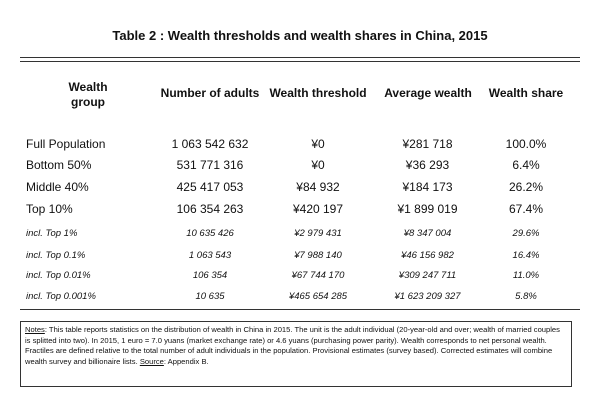 The height and width of the screenshot is (413, 600). What do you see at coordinates (210, 255) in the screenshot?
I see `cell-adults: 1 063 543` at bounding box center [210, 255].